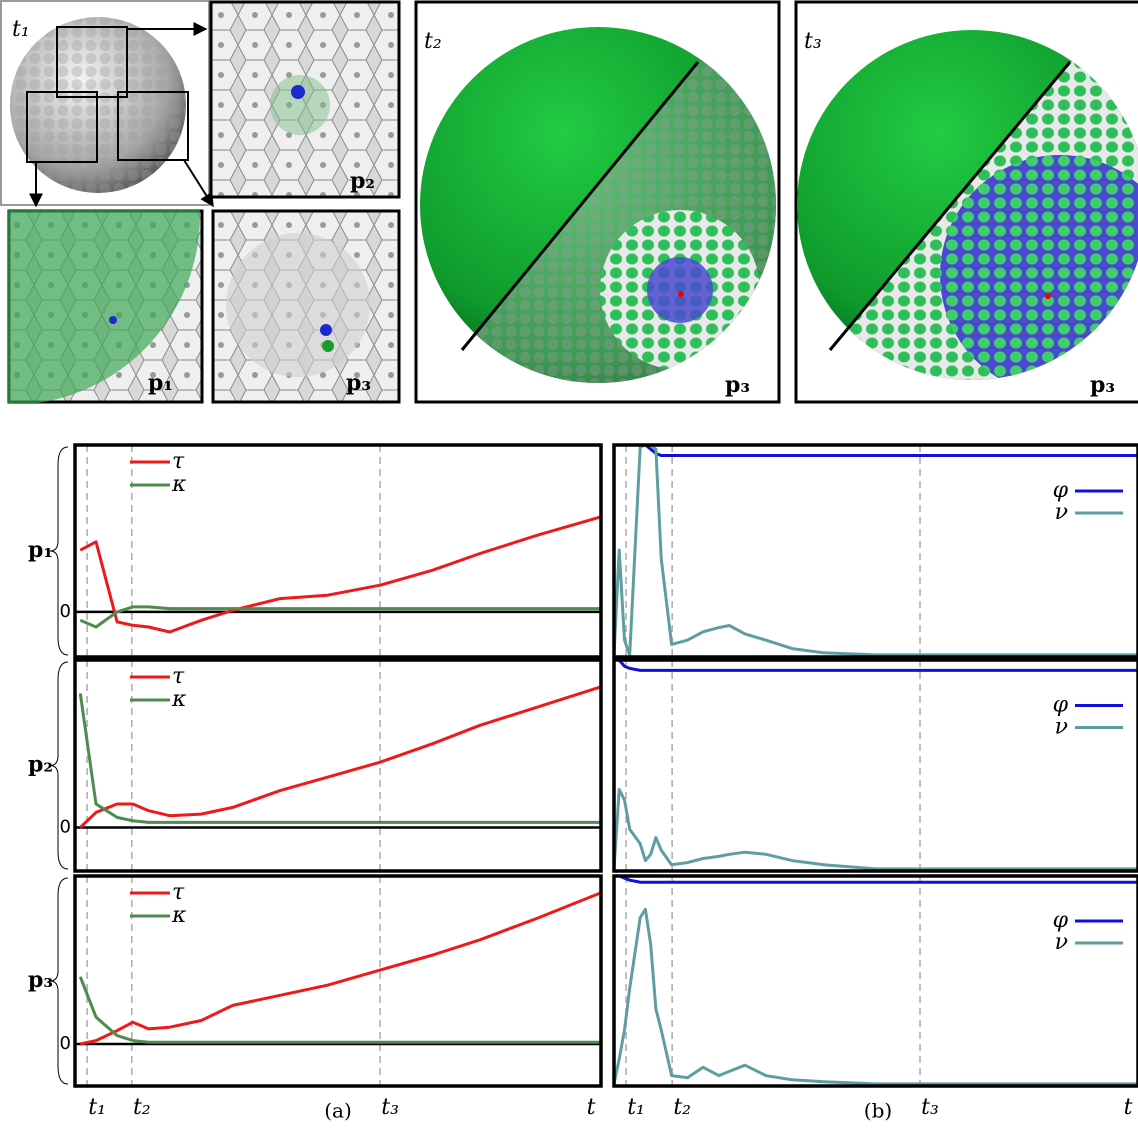  Describe the element at coordinates (113, 320) in the screenshot. I see `inset-p1-point` at that location.